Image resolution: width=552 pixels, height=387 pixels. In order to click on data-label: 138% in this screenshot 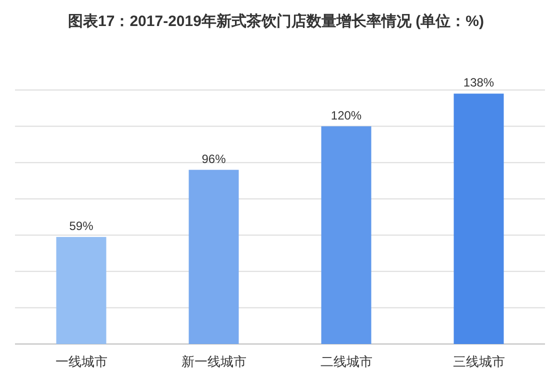, I will do `click(478, 83)`.